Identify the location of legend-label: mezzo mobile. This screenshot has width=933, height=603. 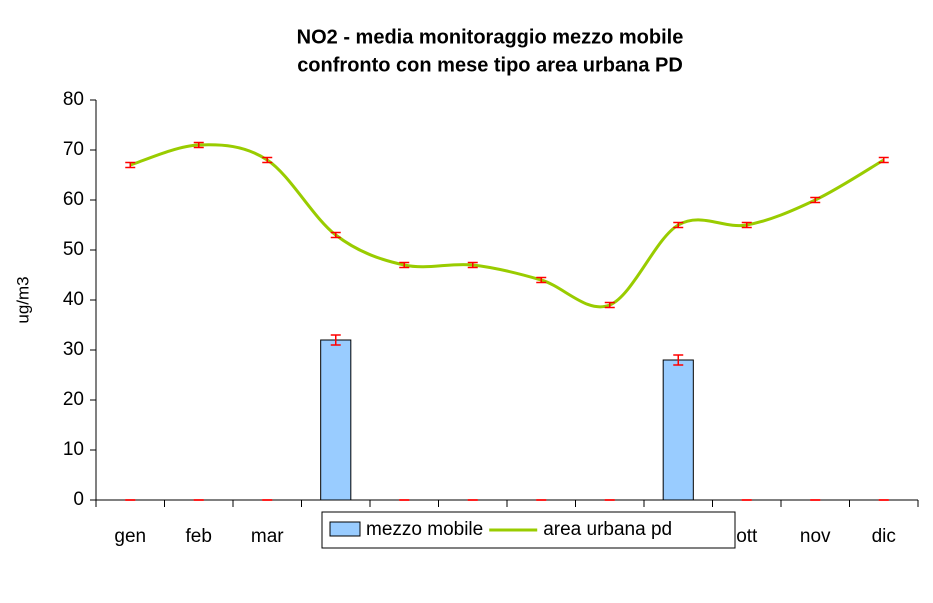
(424, 529).